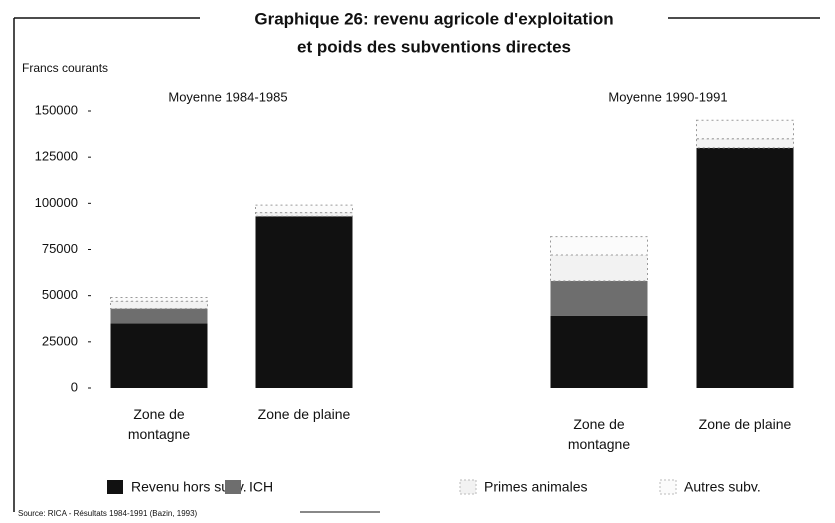 The height and width of the screenshot is (523, 835). I want to click on legend-label: ICH, so click(261, 487).